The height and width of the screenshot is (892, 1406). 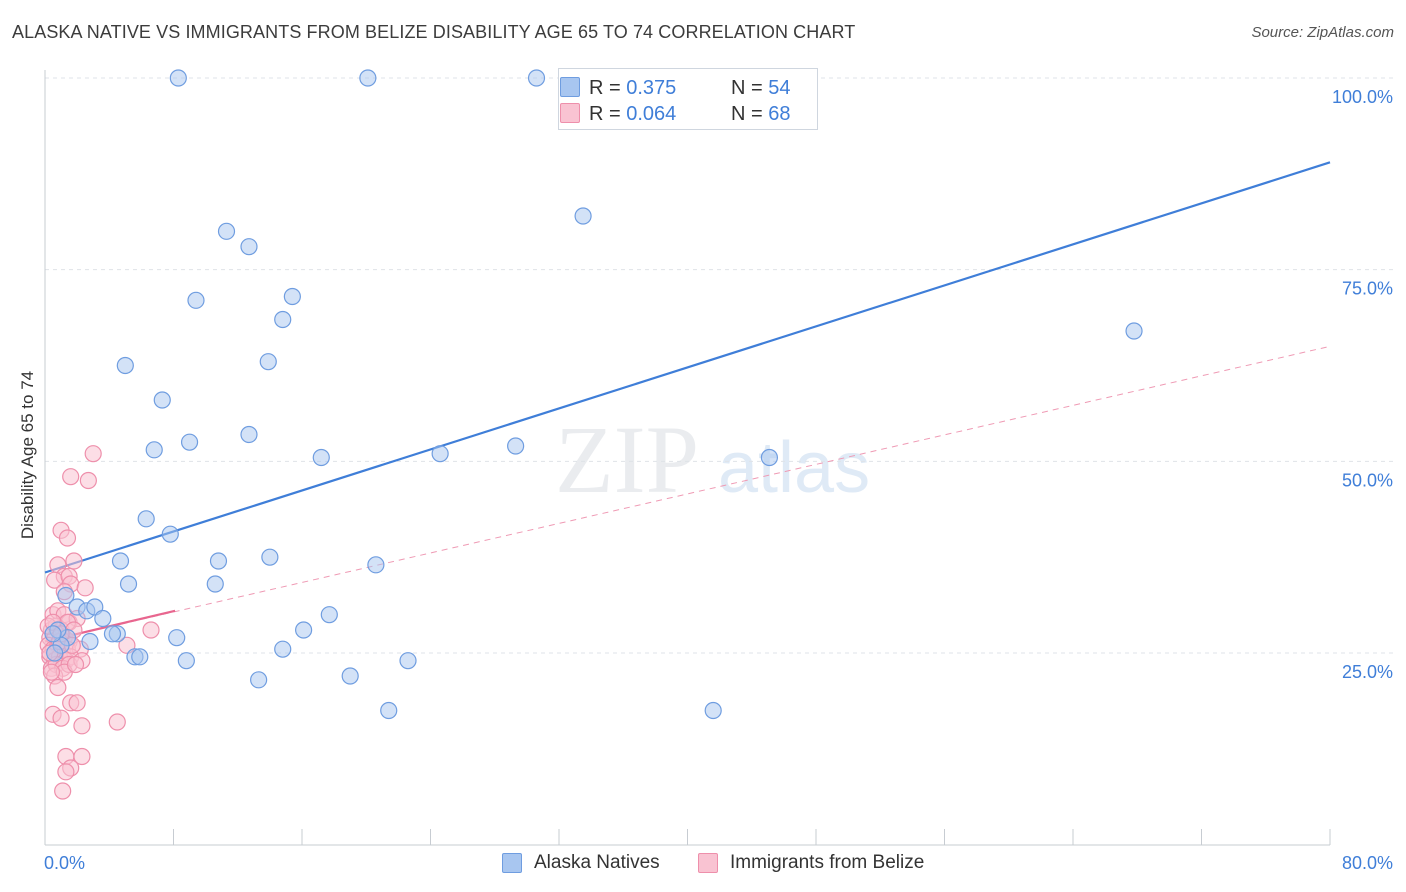 What do you see at coordinates (1367, 480) in the screenshot?
I see `y-tick-label: 50.0%` at bounding box center [1367, 480].